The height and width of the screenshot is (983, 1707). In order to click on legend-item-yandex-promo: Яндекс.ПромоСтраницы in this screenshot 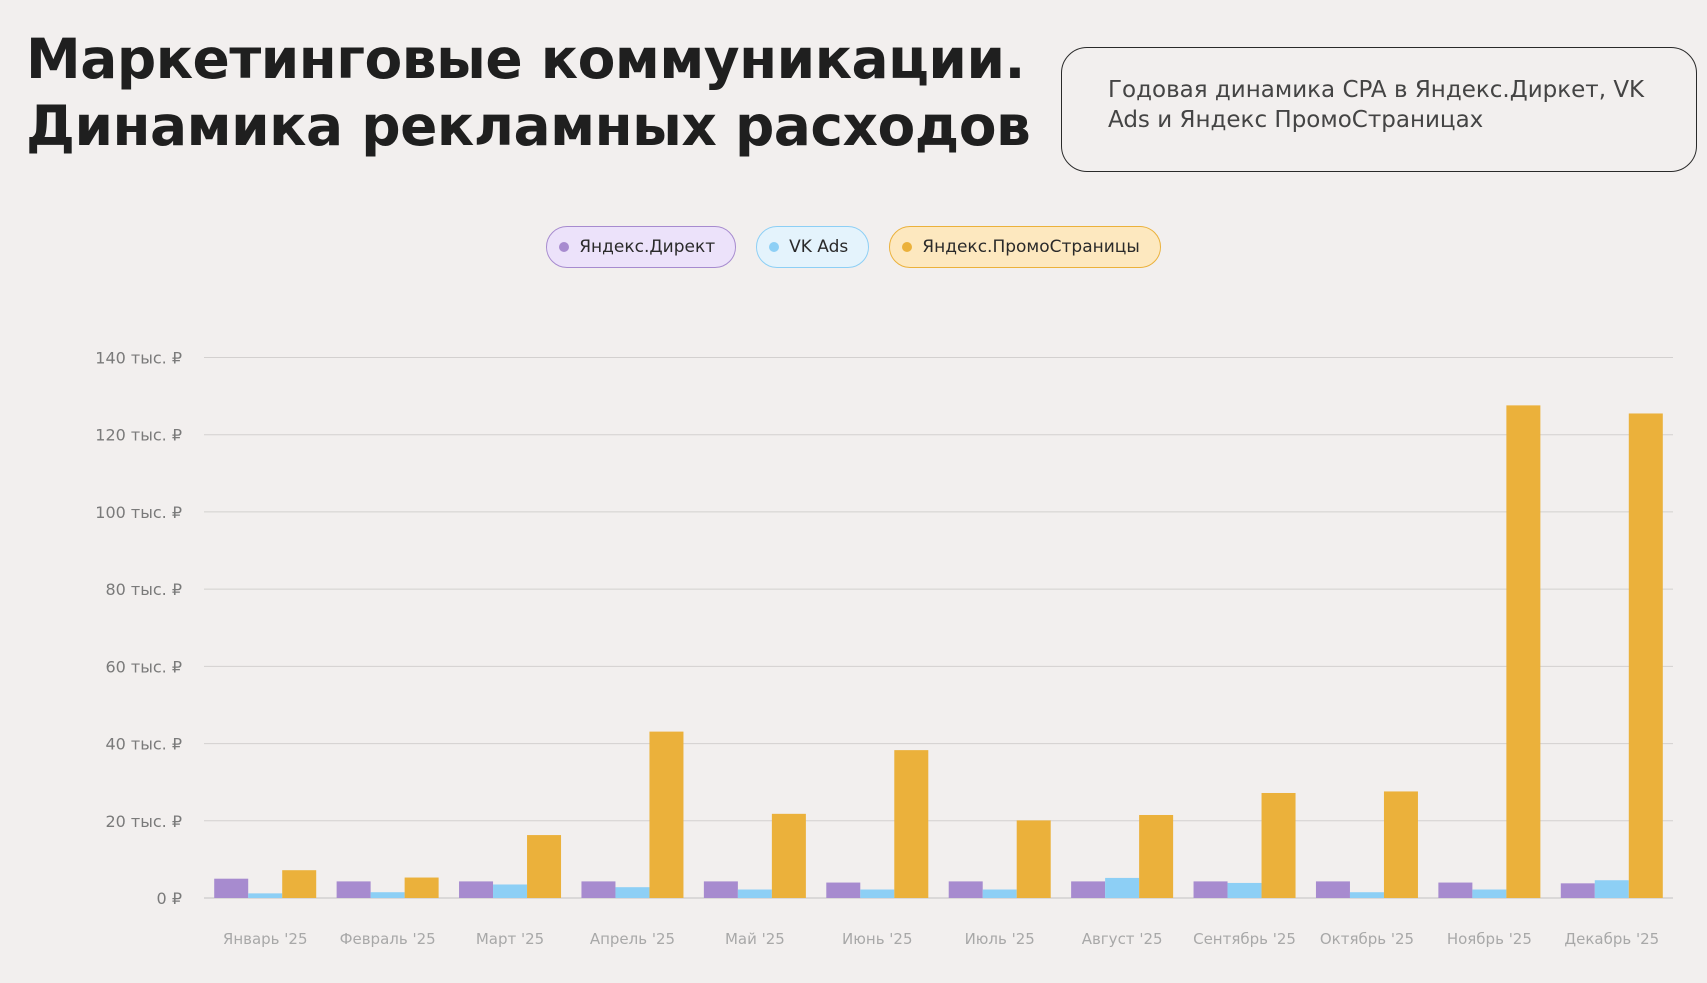, I will do `click(1025, 247)`.